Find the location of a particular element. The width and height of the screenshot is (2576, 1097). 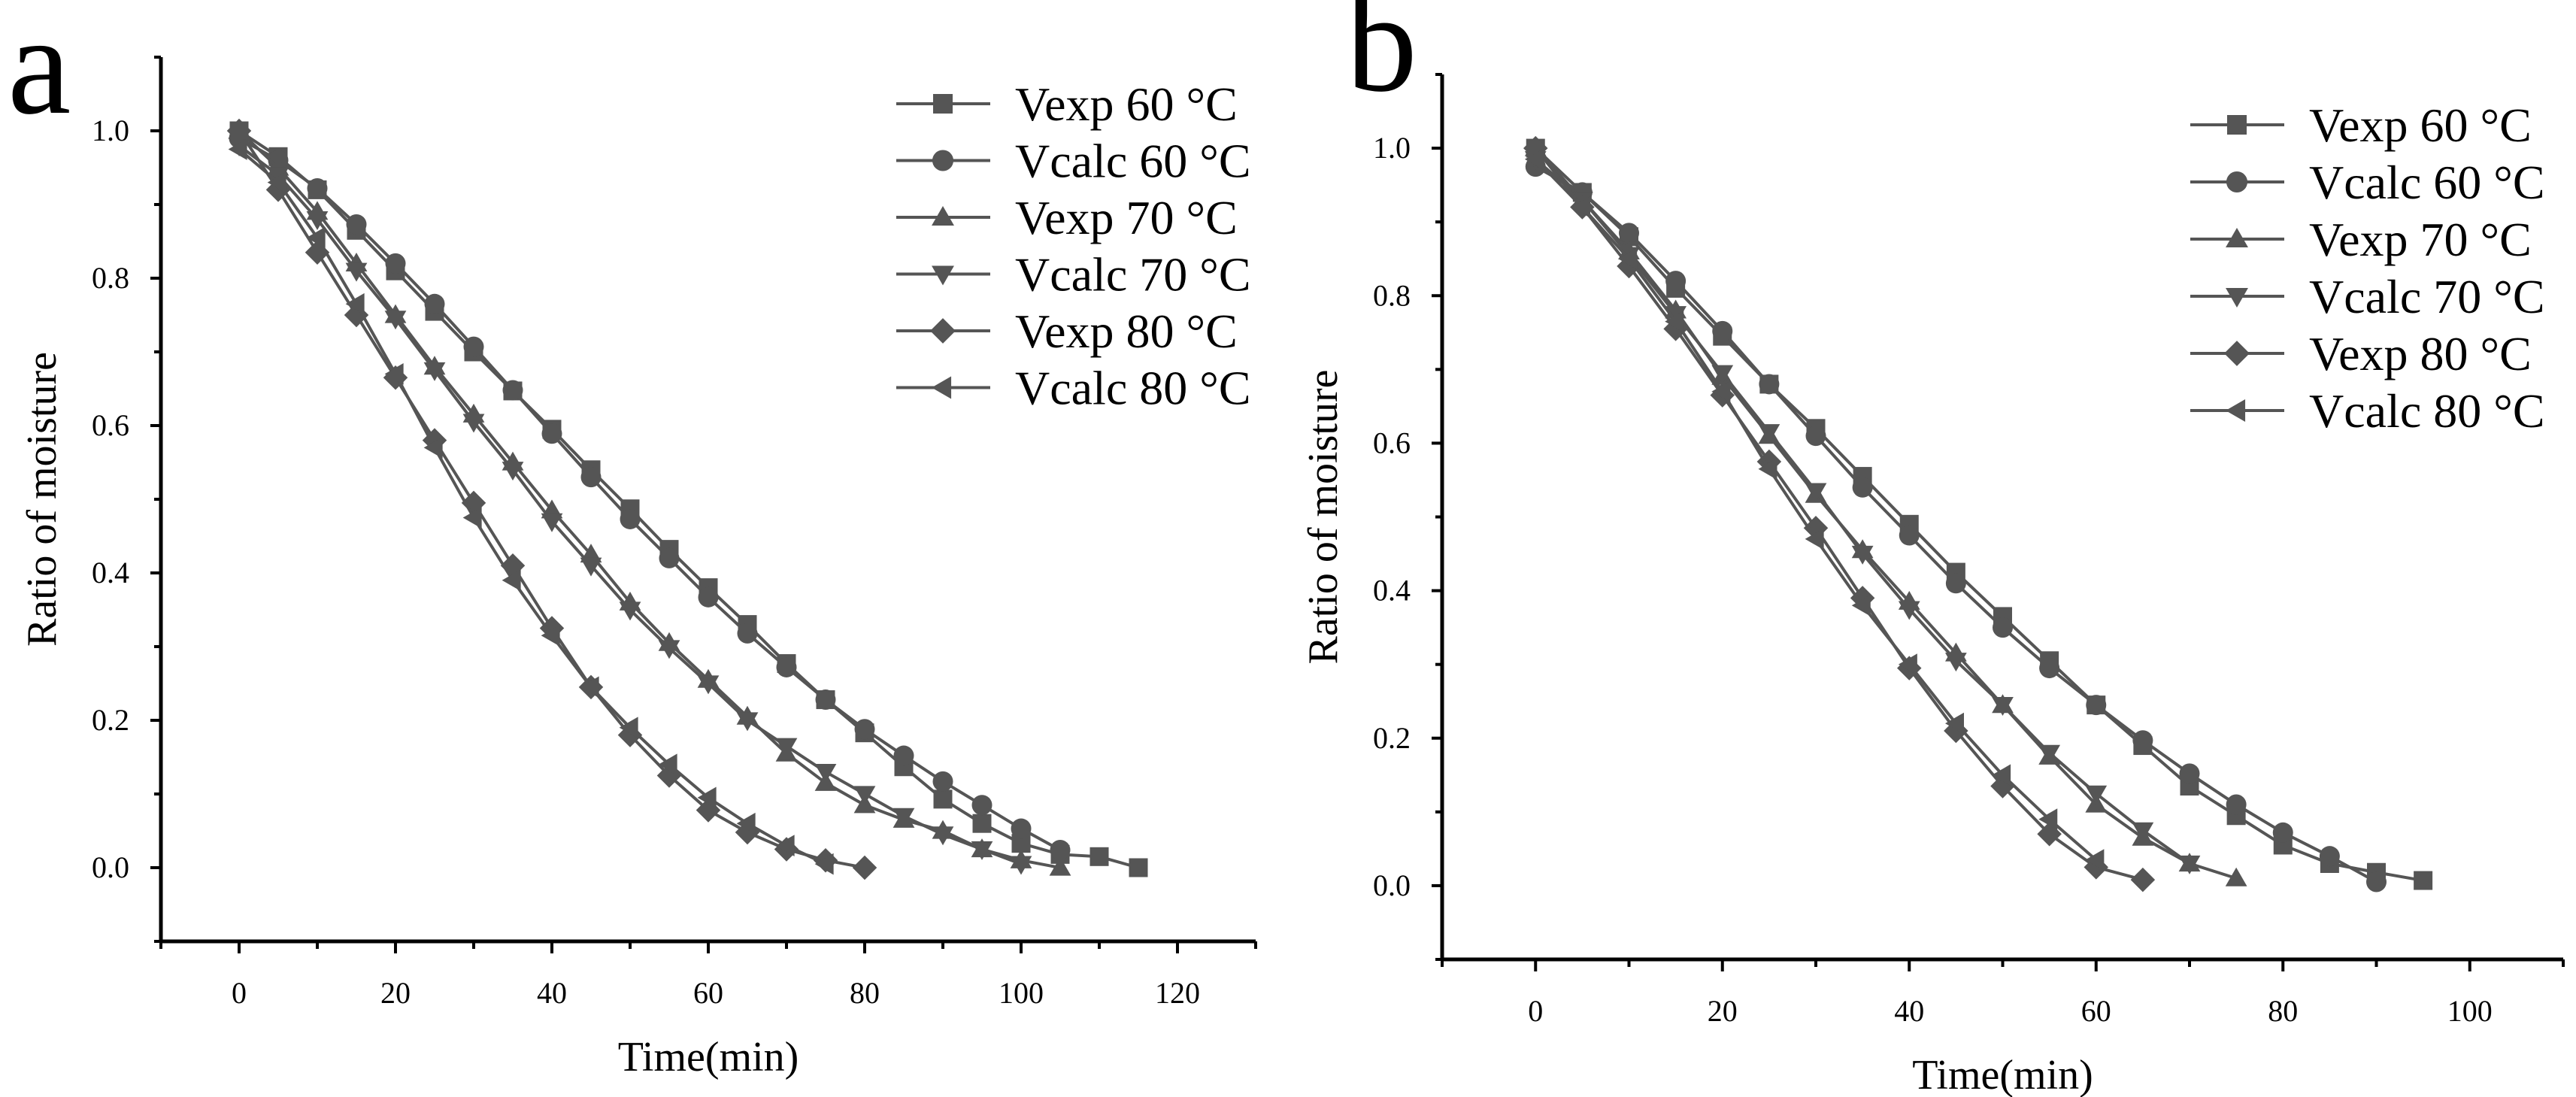

y-tick-label: 0.0 is located at coordinates (1392, 885).